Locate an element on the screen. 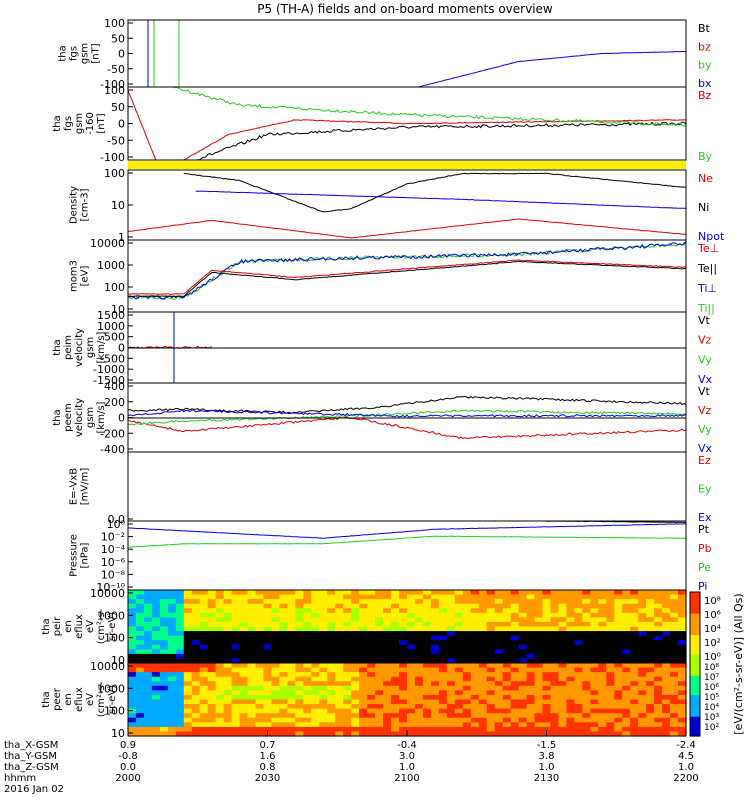 The width and height of the screenshot is (750, 800). y-axis-label: [km/s] is located at coordinates (101, 347).